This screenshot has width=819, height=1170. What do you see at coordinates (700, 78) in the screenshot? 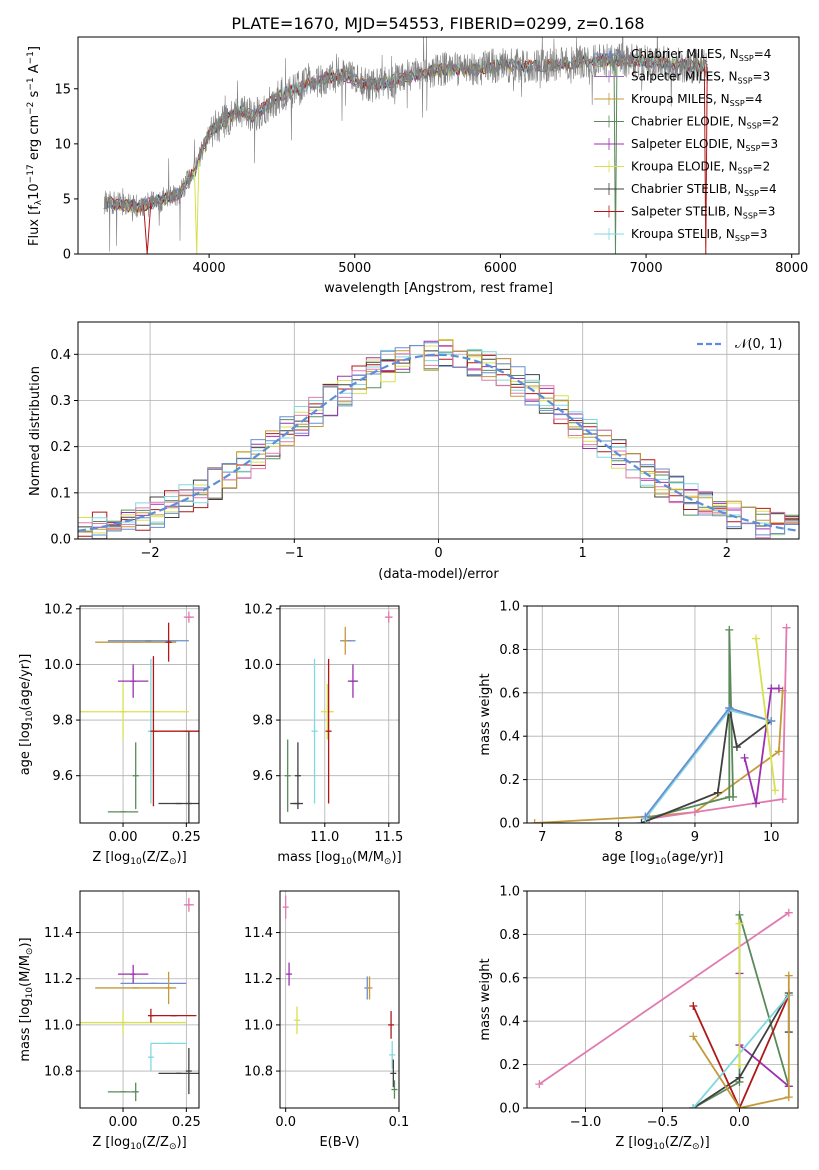
I see `legend-label: Salpeter MILES, NSSP=3` at bounding box center [700, 78].